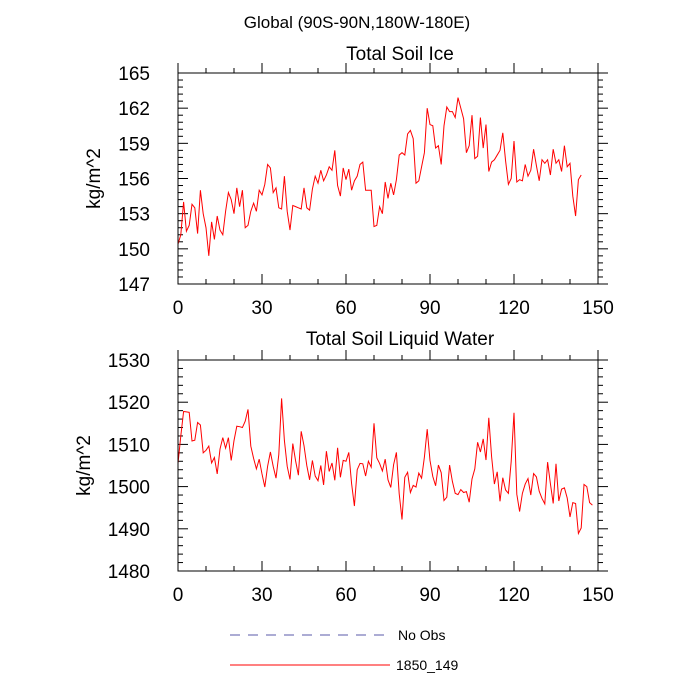 The image size is (700, 700). I want to click on y-tick-label: 1510, so click(129, 445).